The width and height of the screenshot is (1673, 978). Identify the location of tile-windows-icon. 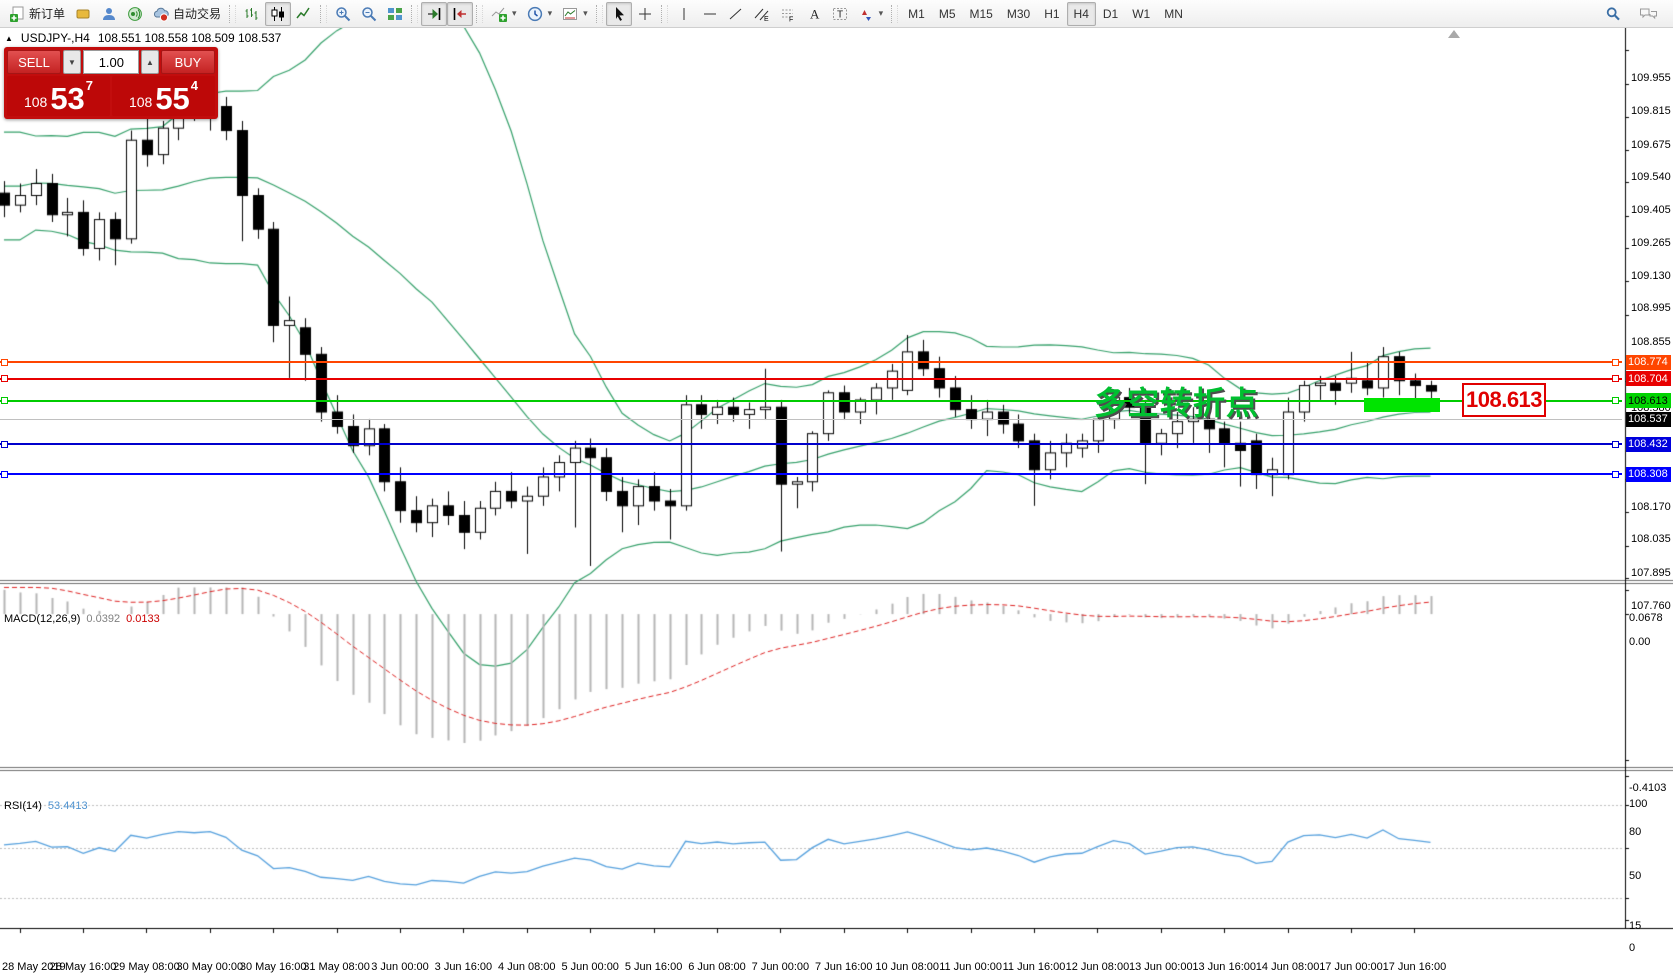
(395, 14).